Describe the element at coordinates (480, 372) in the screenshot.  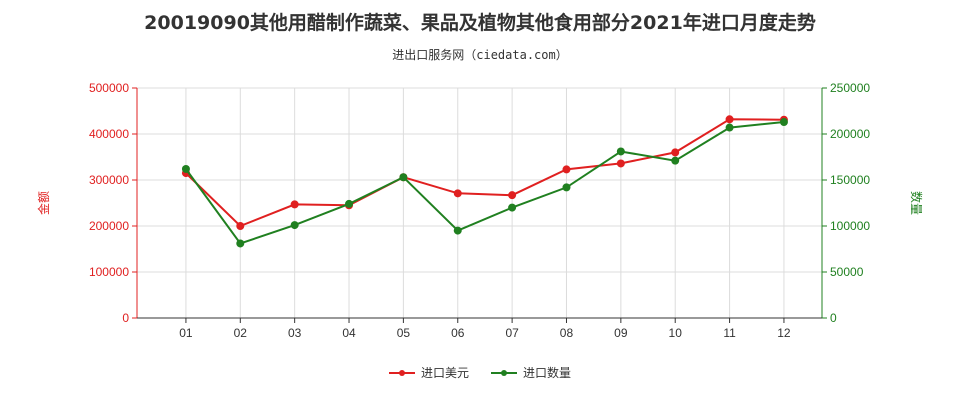
I see `chart-legend: 进口美元 进口数量` at that location.